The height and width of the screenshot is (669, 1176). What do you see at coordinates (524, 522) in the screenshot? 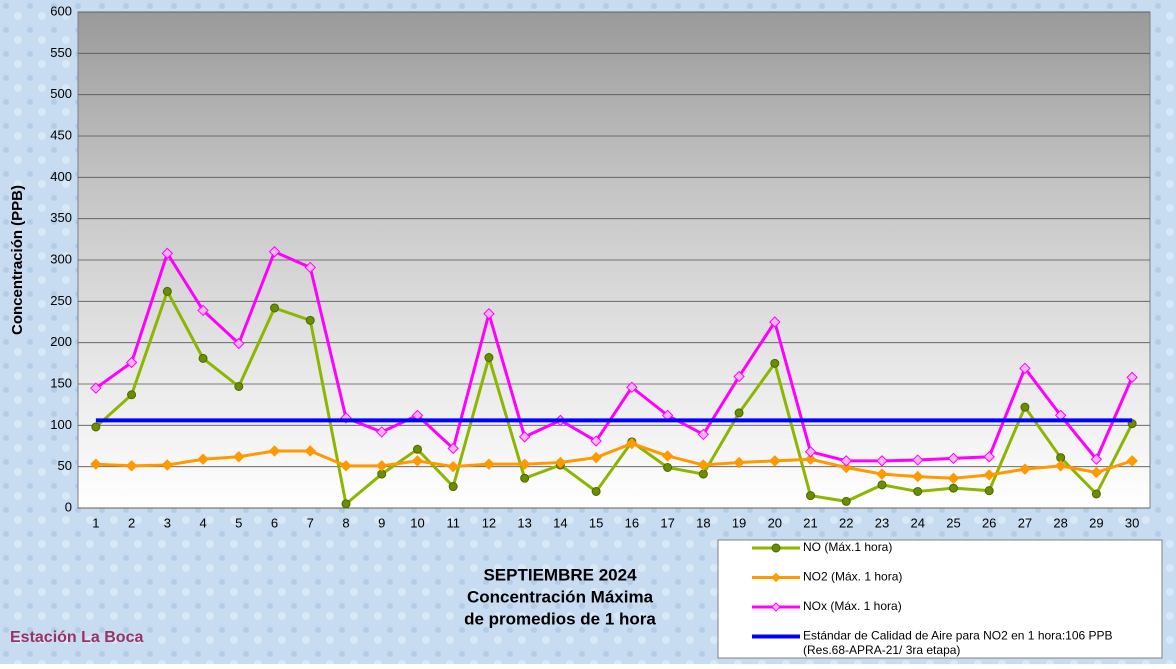
I see `x-tick-label: 13` at bounding box center [524, 522].